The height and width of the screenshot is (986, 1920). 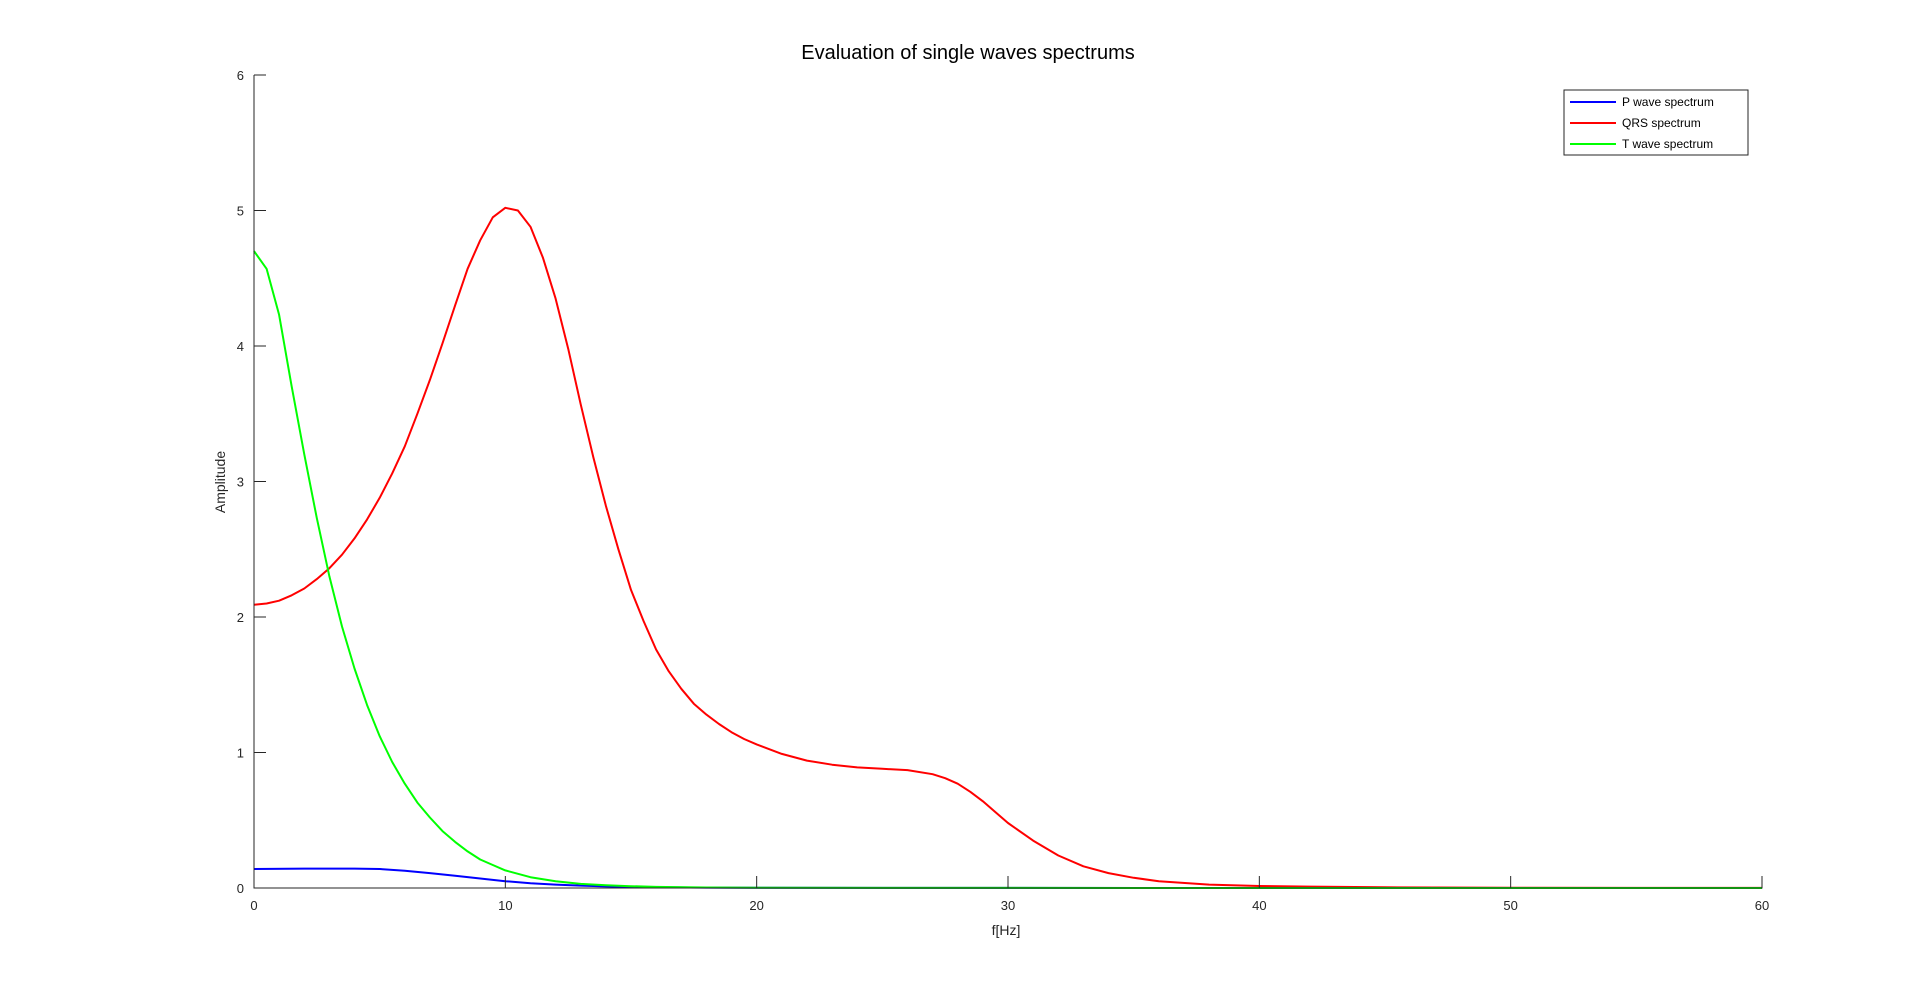 I want to click on legend-entry: QRS spectrum, so click(x=1661, y=123).